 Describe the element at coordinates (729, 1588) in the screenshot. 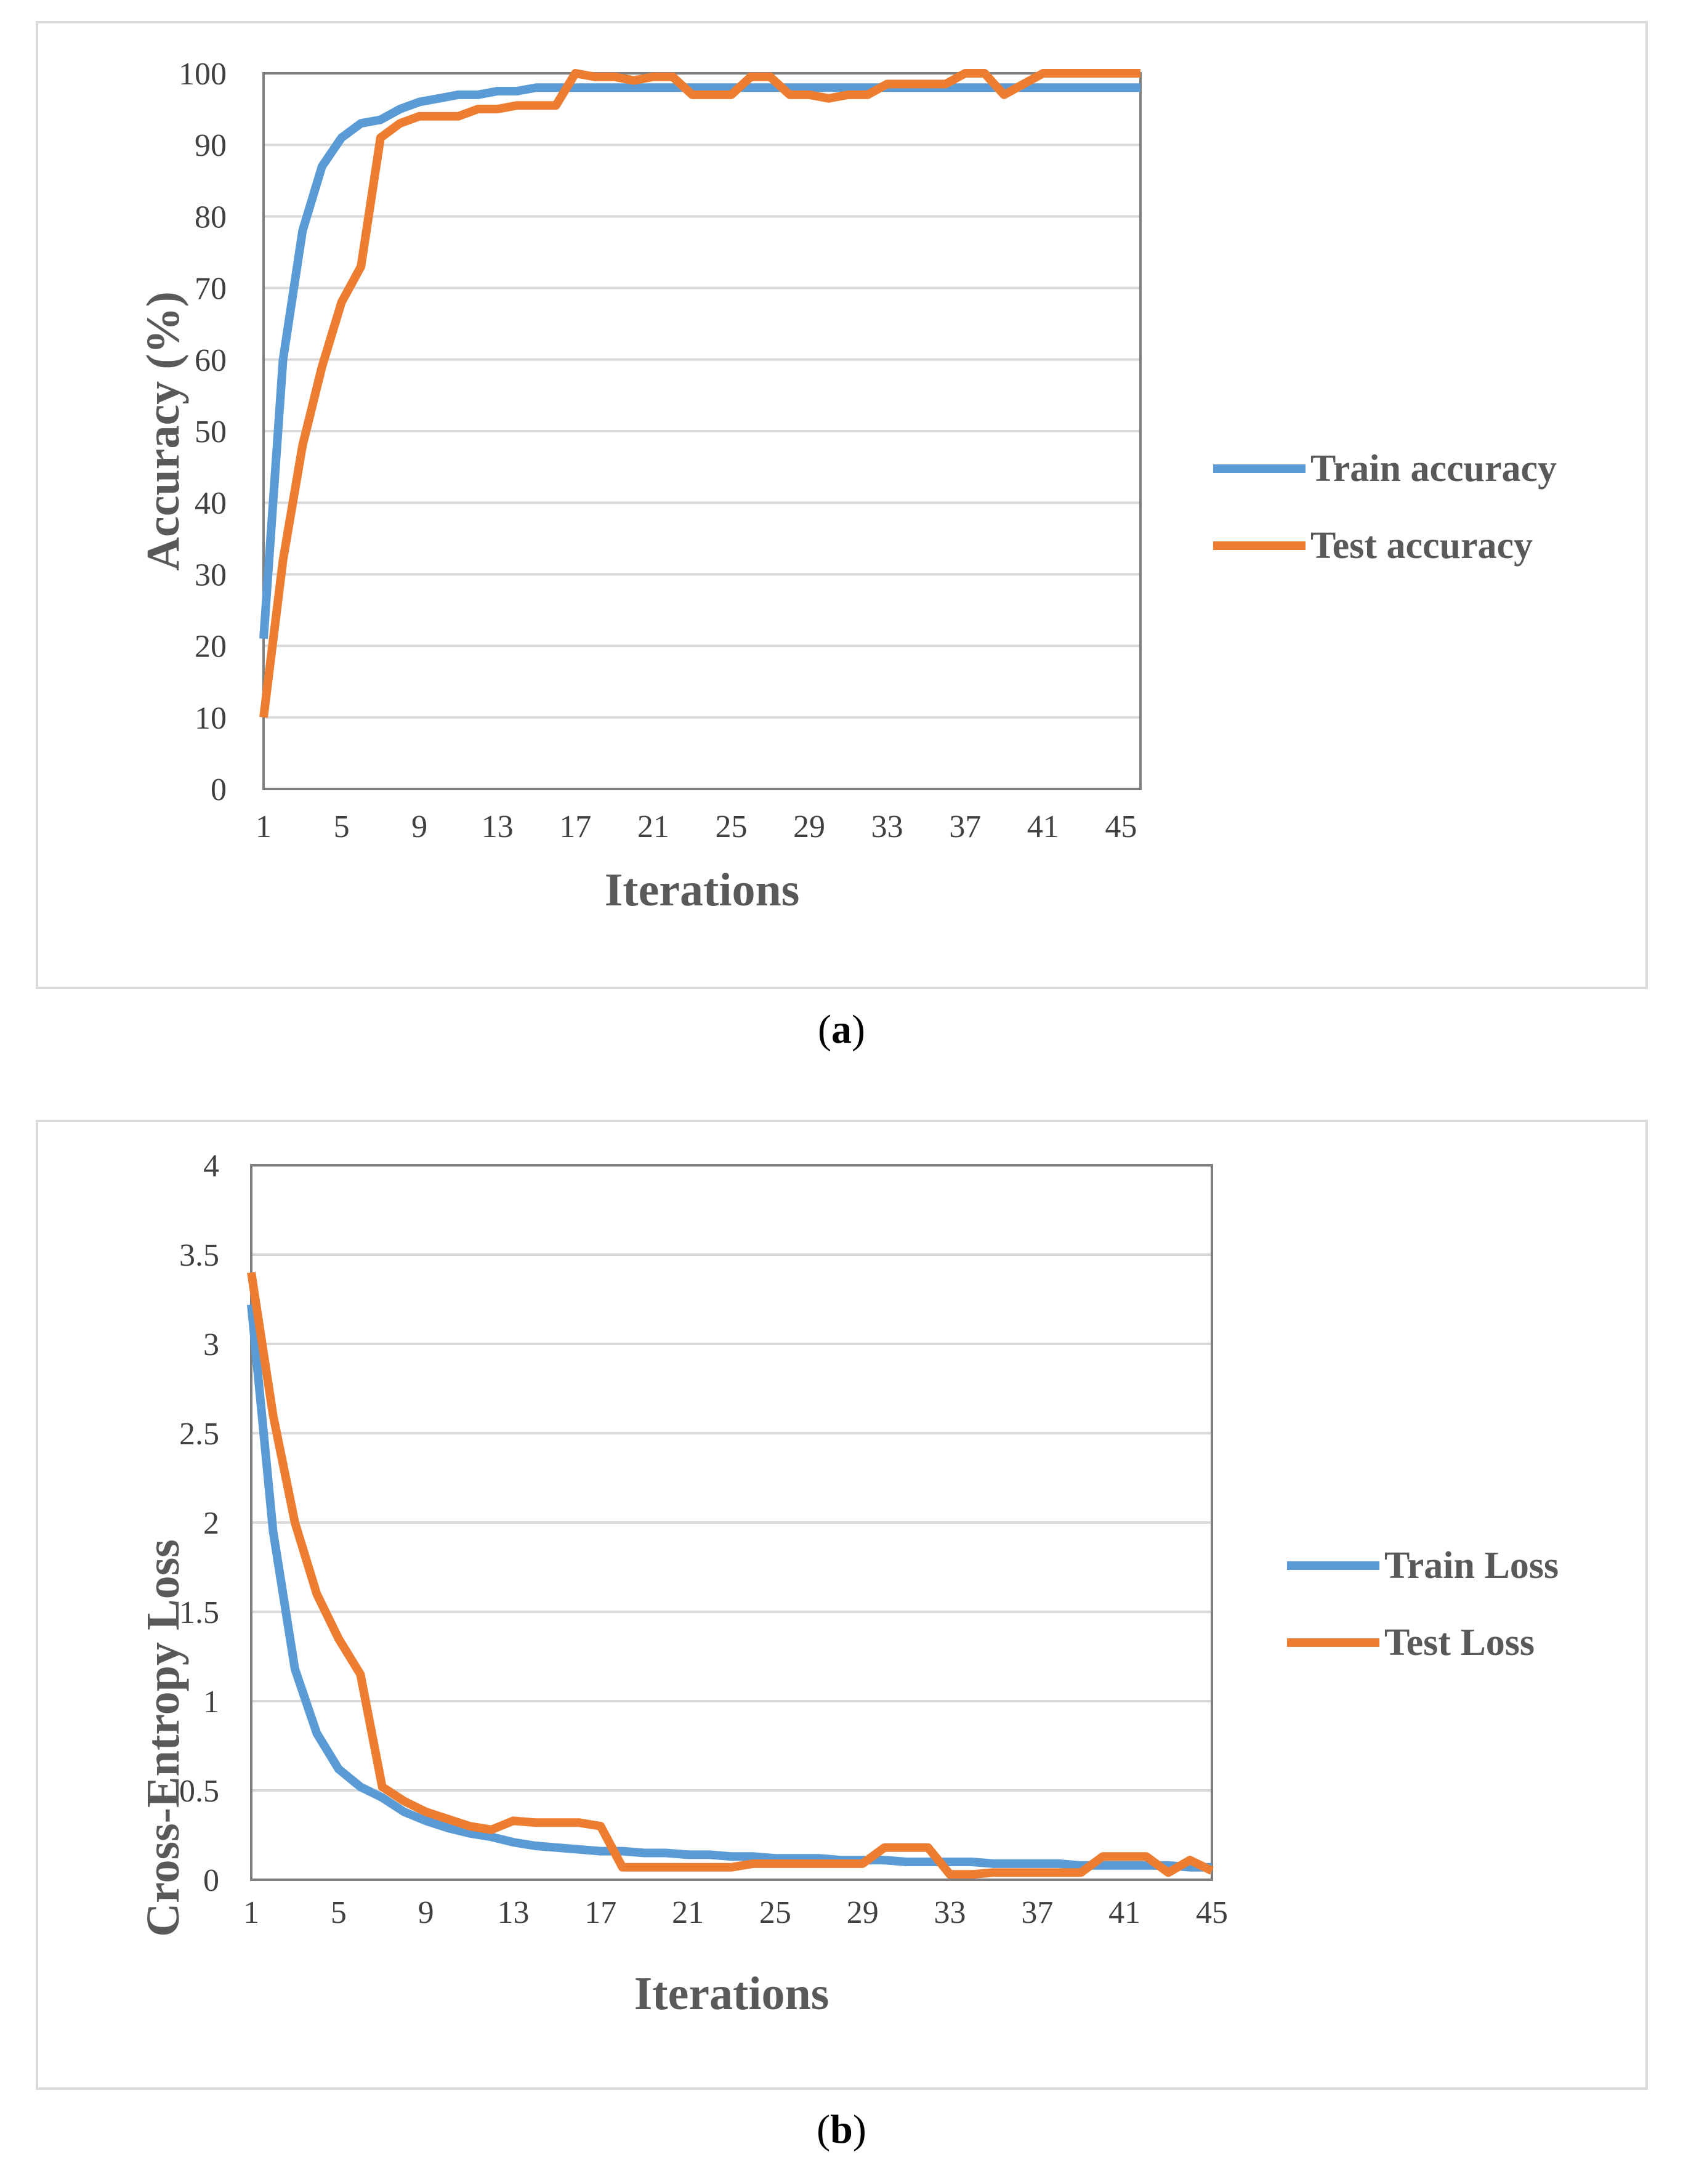

I see `series-line-train-loss` at that location.